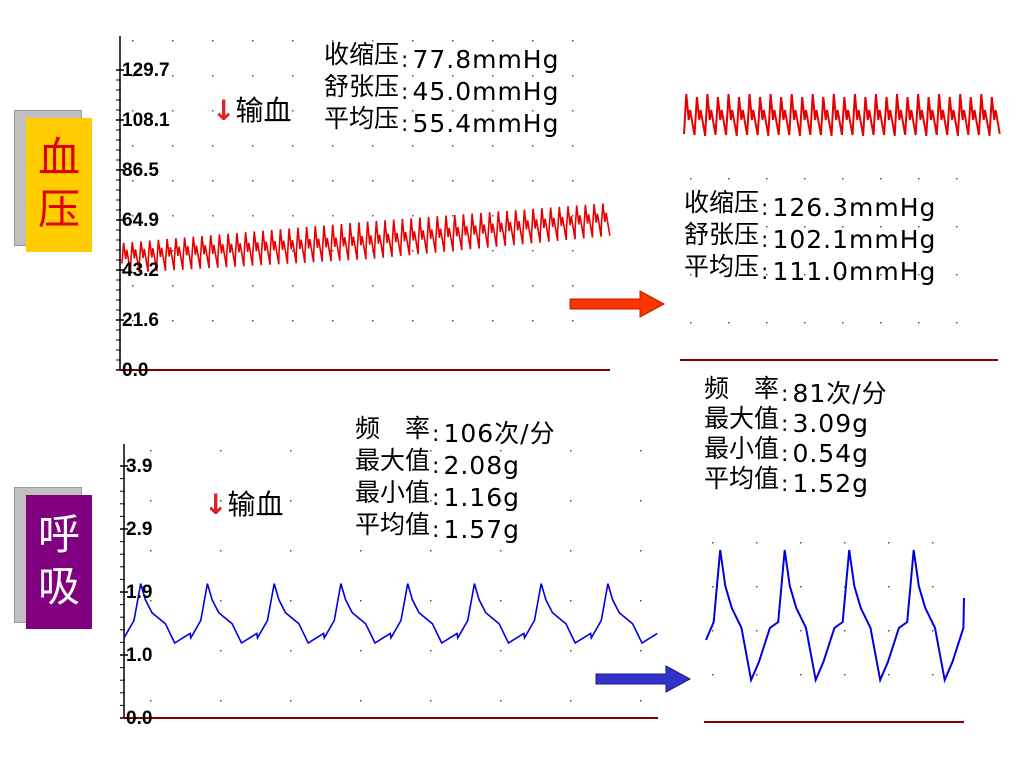 The height and width of the screenshot is (768, 1024). I want to click on bp-after-grid, so click(824, 251).